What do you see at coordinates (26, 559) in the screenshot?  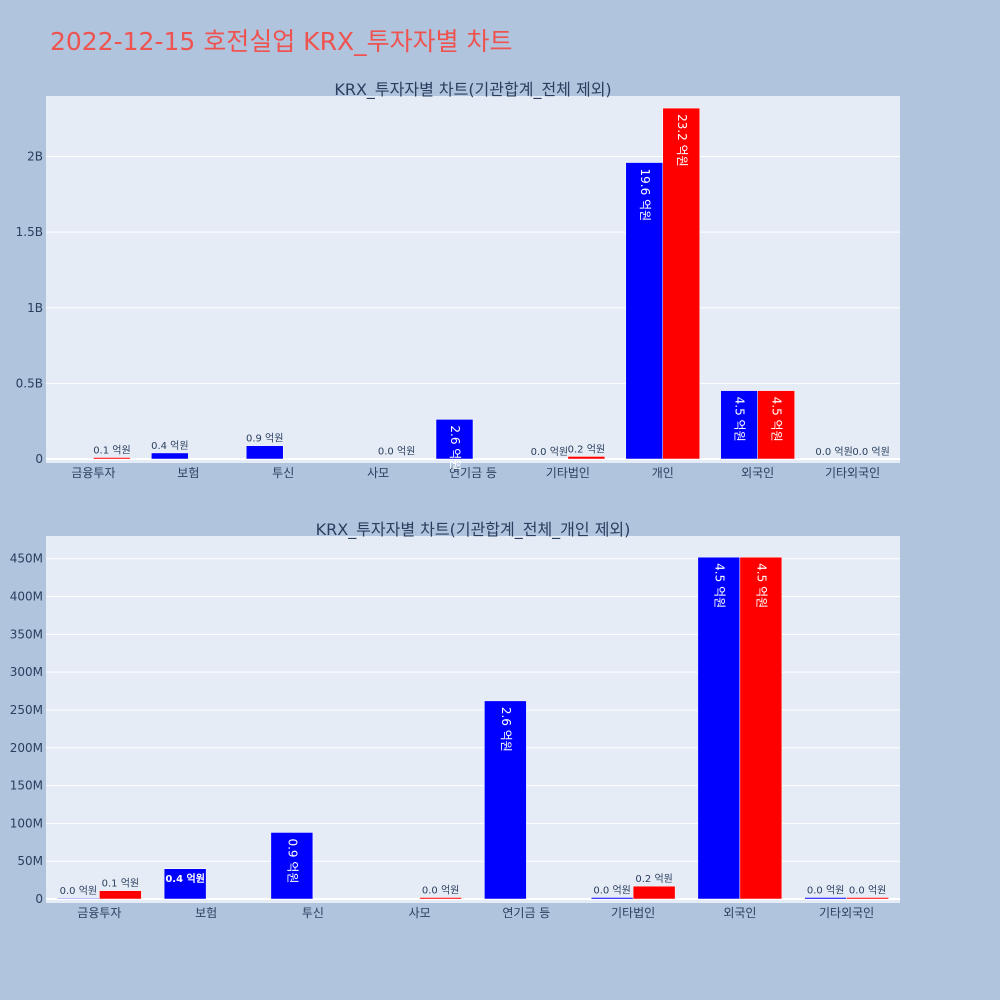 I see `y-tick-label: 450M` at bounding box center [26, 559].